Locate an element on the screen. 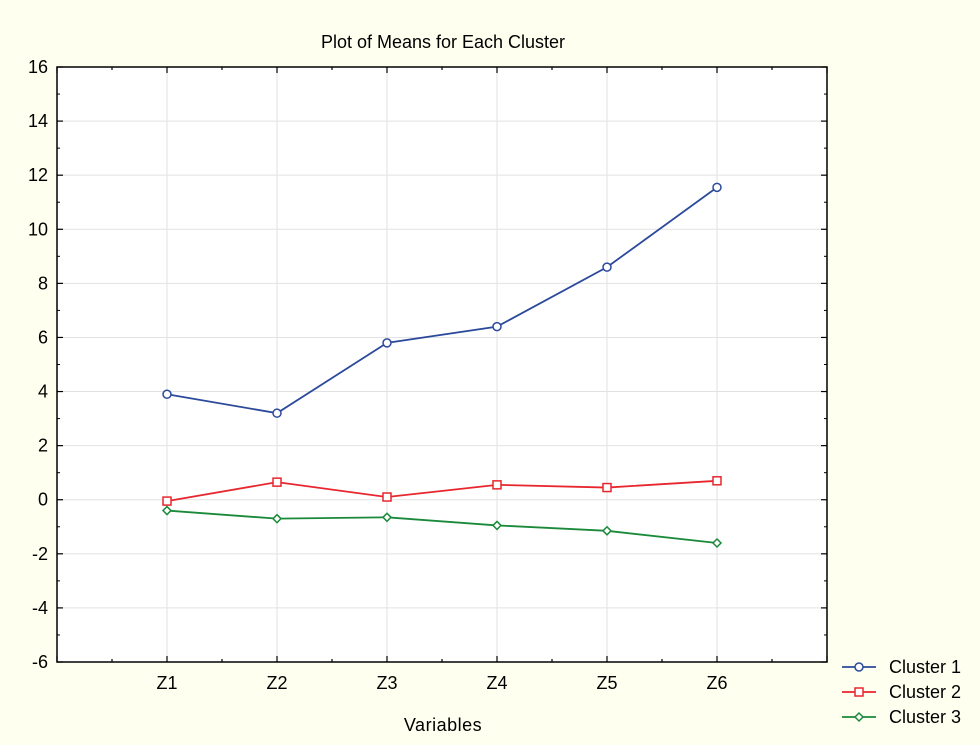 The height and width of the screenshot is (745, 980). y-tick-label: 10 is located at coordinates (38, 229).